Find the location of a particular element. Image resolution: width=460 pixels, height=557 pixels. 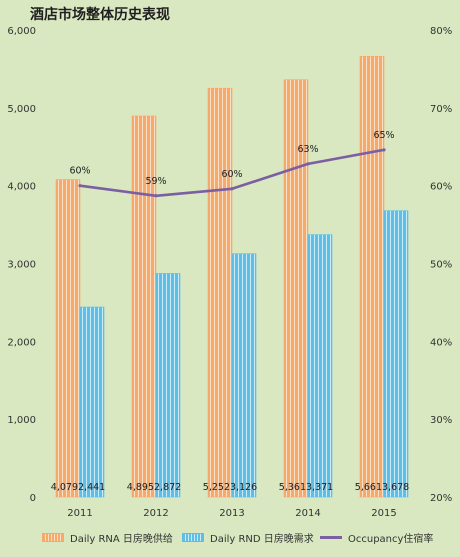

x-axis: 2011 2012 2013 2014 2015 is located at coordinates (231, 513).